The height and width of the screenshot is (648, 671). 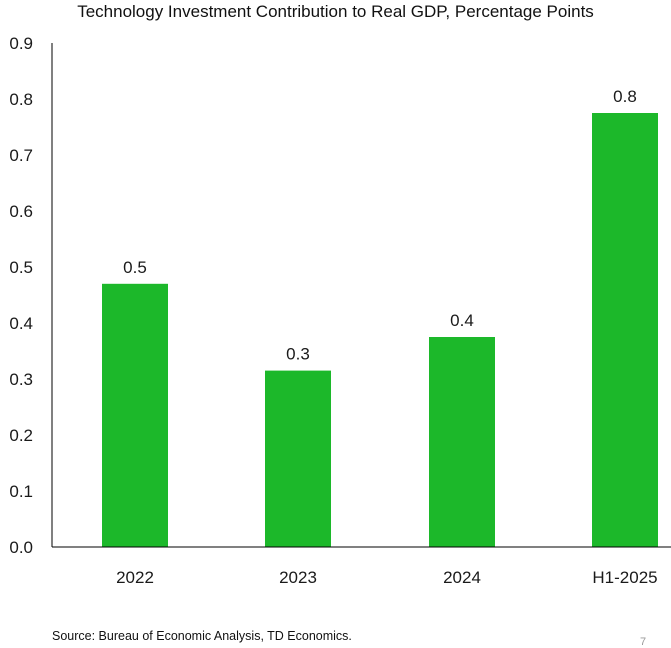 What do you see at coordinates (21, 323) in the screenshot?
I see `y-tick-label: 0.4` at bounding box center [21, 323].